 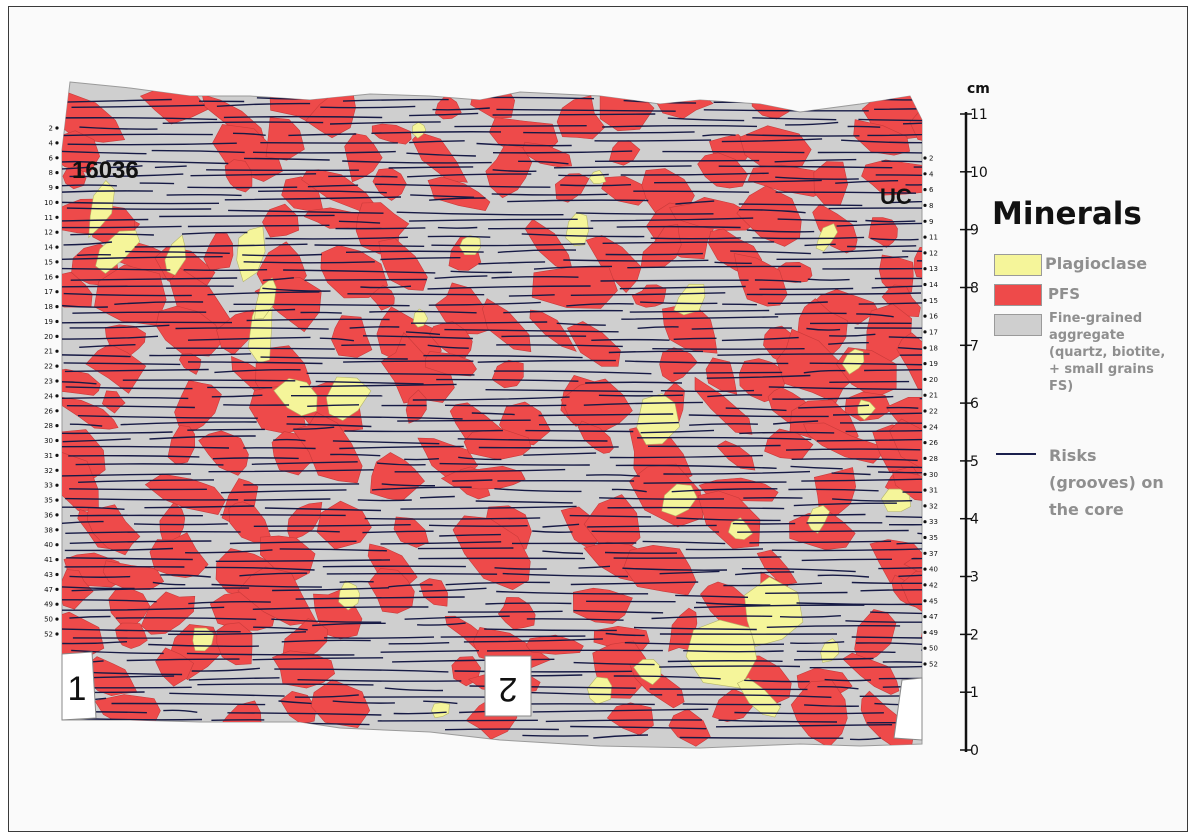 I want to click on edge-marker-number: 8, so click(x=931, y=206).